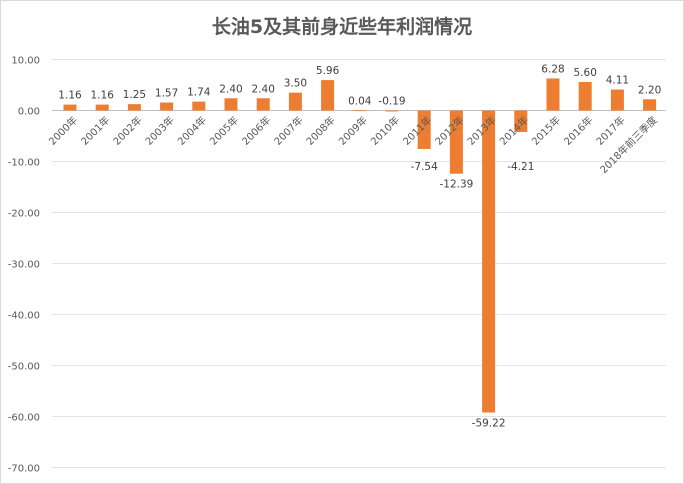 The image size is (684, 484). I want to click on data-label: 1.25, so click(134, 95).